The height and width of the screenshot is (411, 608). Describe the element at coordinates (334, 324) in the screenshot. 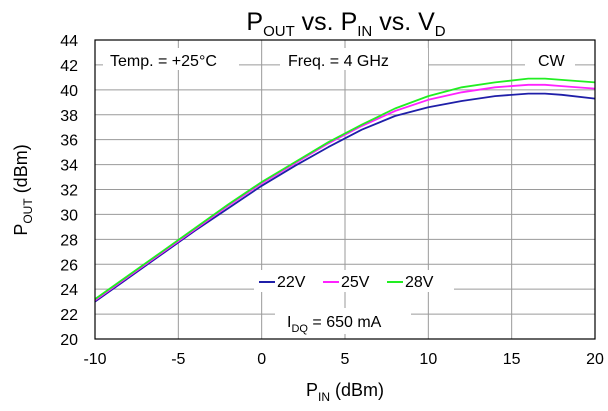

I see `svg-text: IDQ = 650 mA` at that location.